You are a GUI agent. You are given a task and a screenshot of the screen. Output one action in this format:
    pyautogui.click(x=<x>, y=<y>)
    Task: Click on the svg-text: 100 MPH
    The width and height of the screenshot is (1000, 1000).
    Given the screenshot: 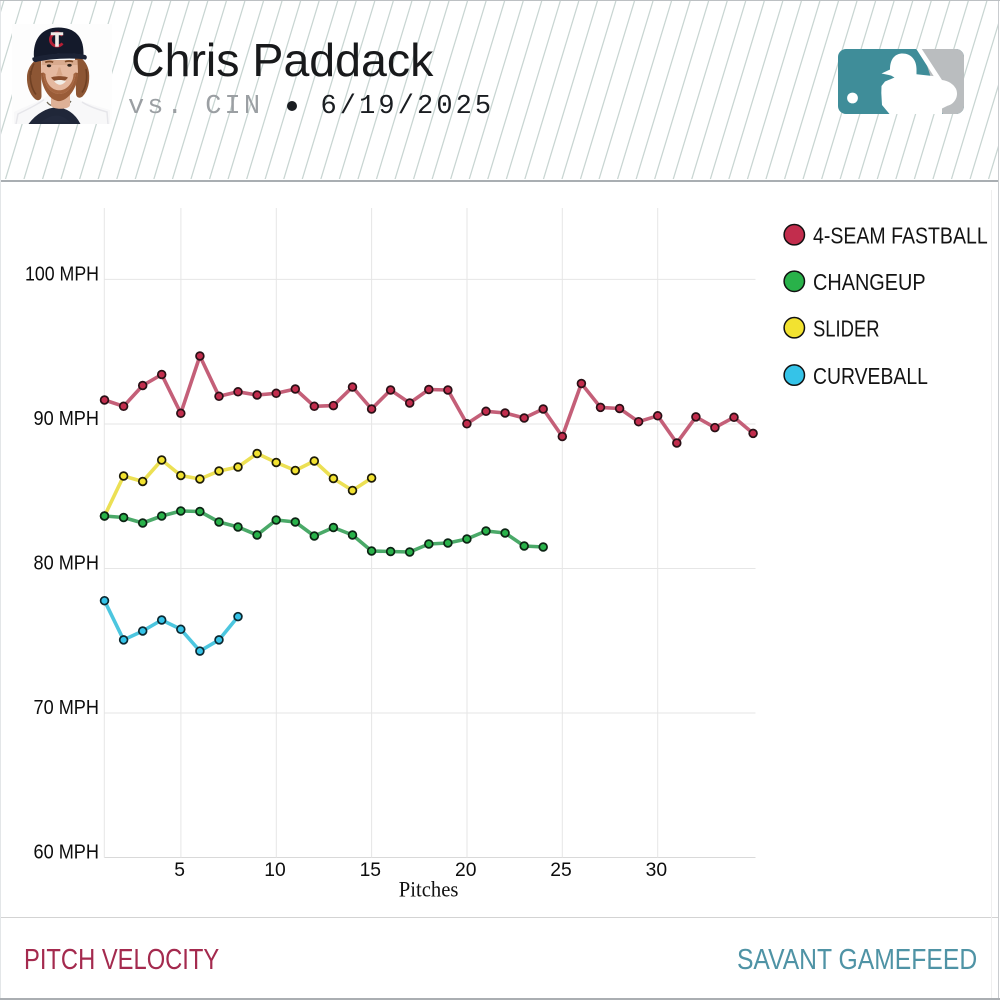 What is the action you would take?
    pyautogui.click(x=62, y=273)
    